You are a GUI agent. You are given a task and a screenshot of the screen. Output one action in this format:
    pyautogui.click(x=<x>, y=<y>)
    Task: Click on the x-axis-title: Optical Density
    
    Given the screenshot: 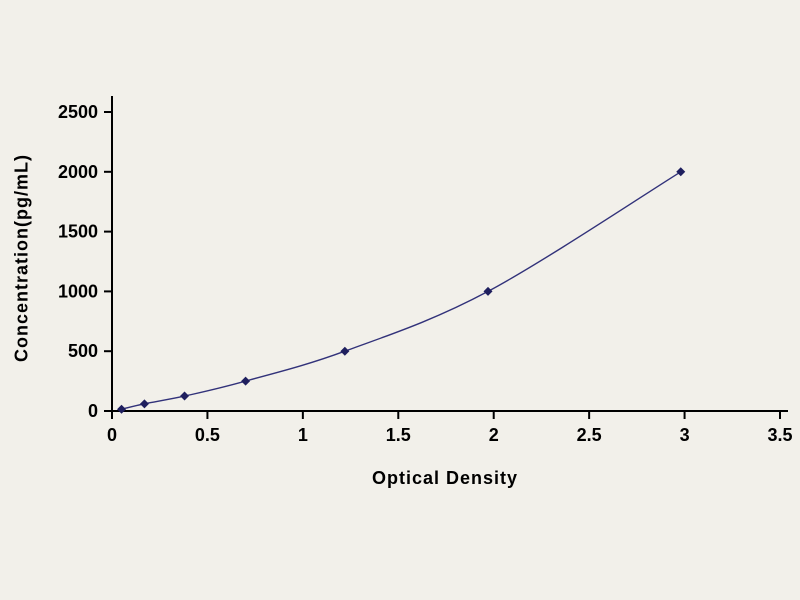 What is the action you would take?
    pyautogui.click(x=445, y=478)
    